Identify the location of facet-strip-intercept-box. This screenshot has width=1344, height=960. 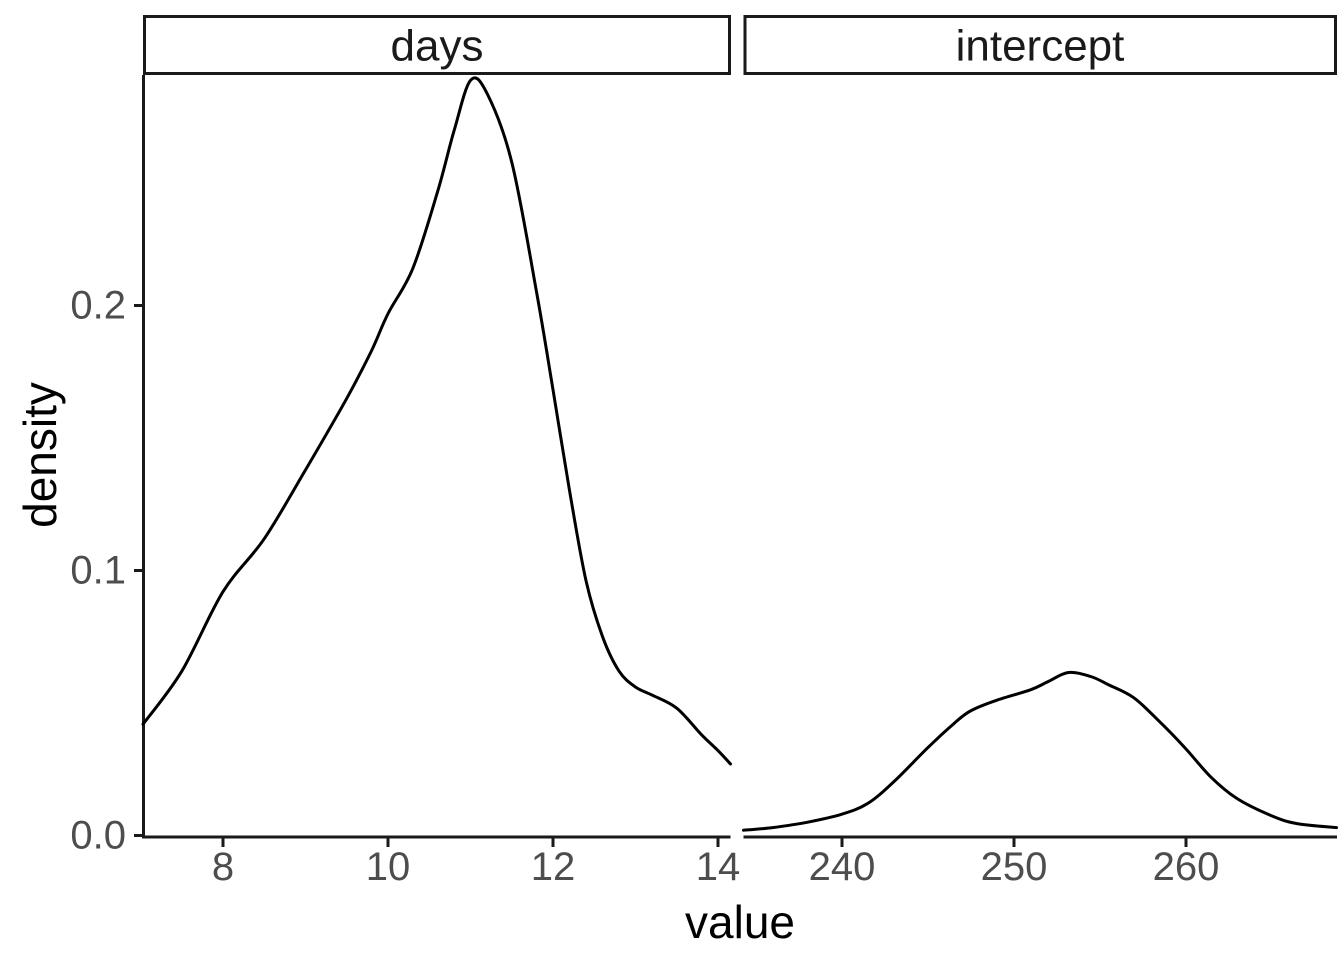
(1040, 45).